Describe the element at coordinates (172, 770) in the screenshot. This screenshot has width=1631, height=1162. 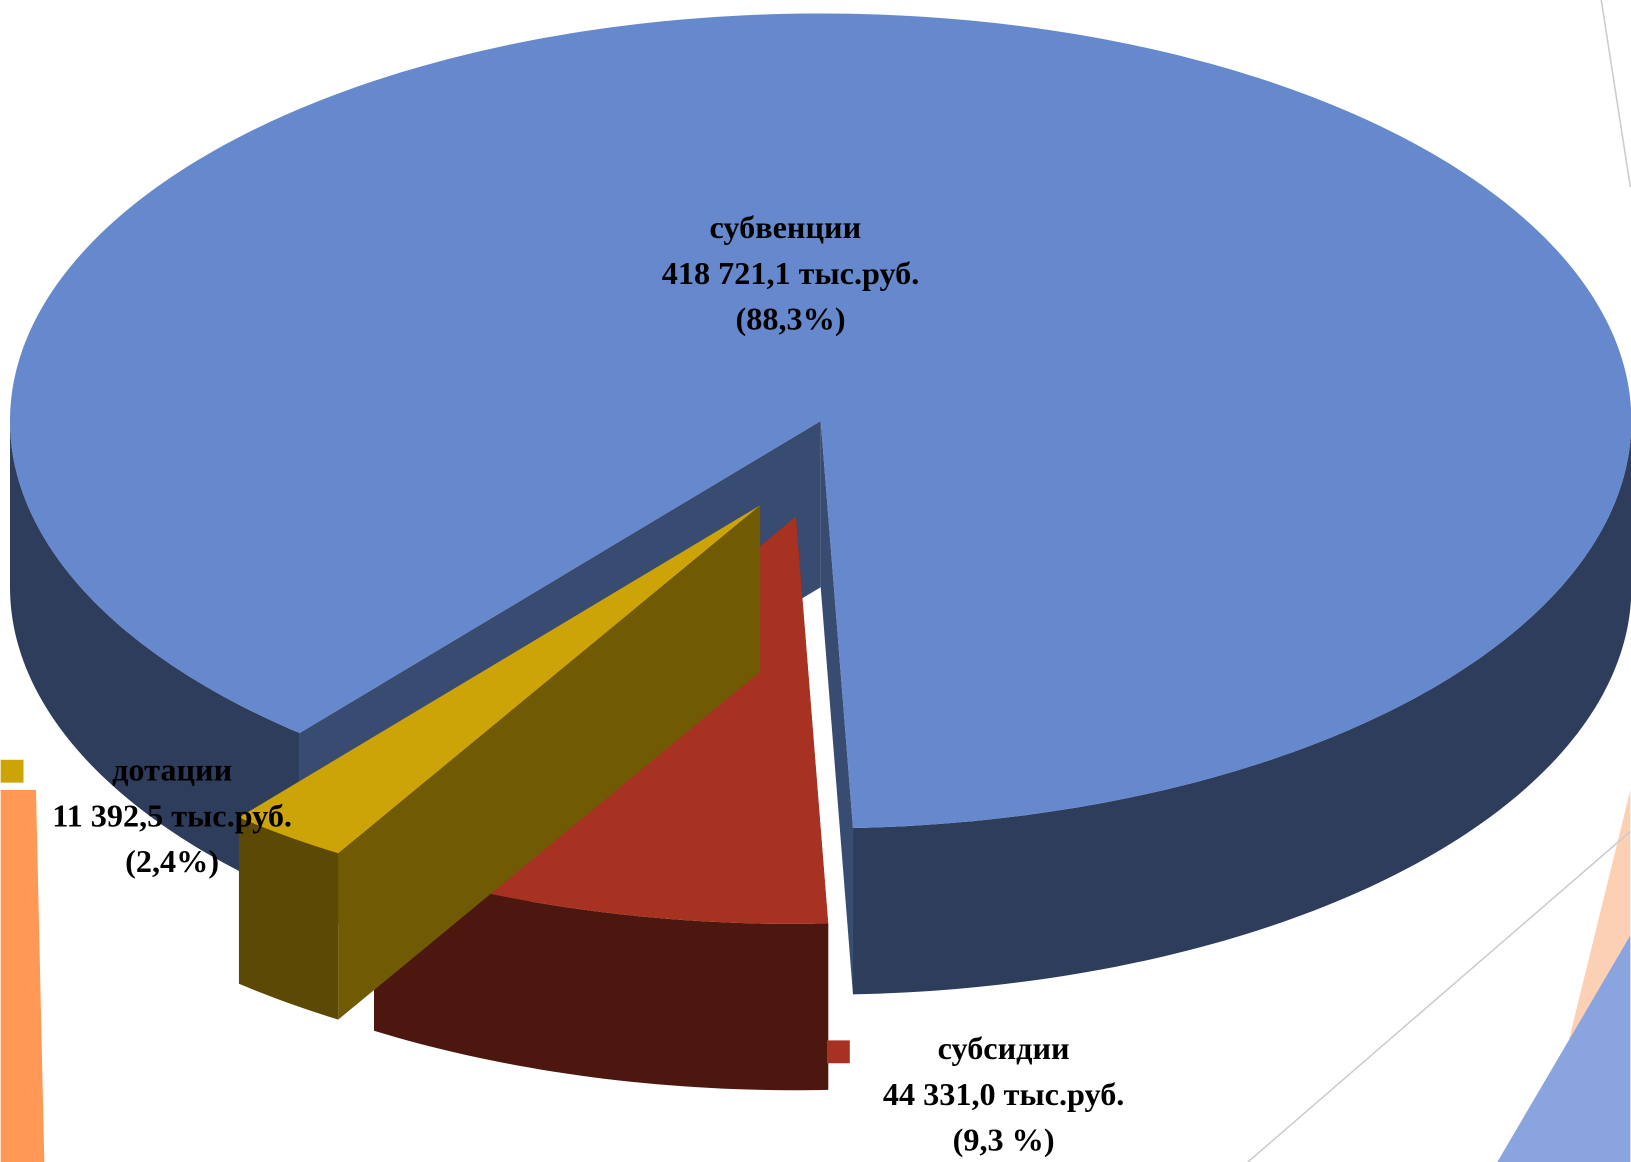
I see `label-name: дотации` at that location.